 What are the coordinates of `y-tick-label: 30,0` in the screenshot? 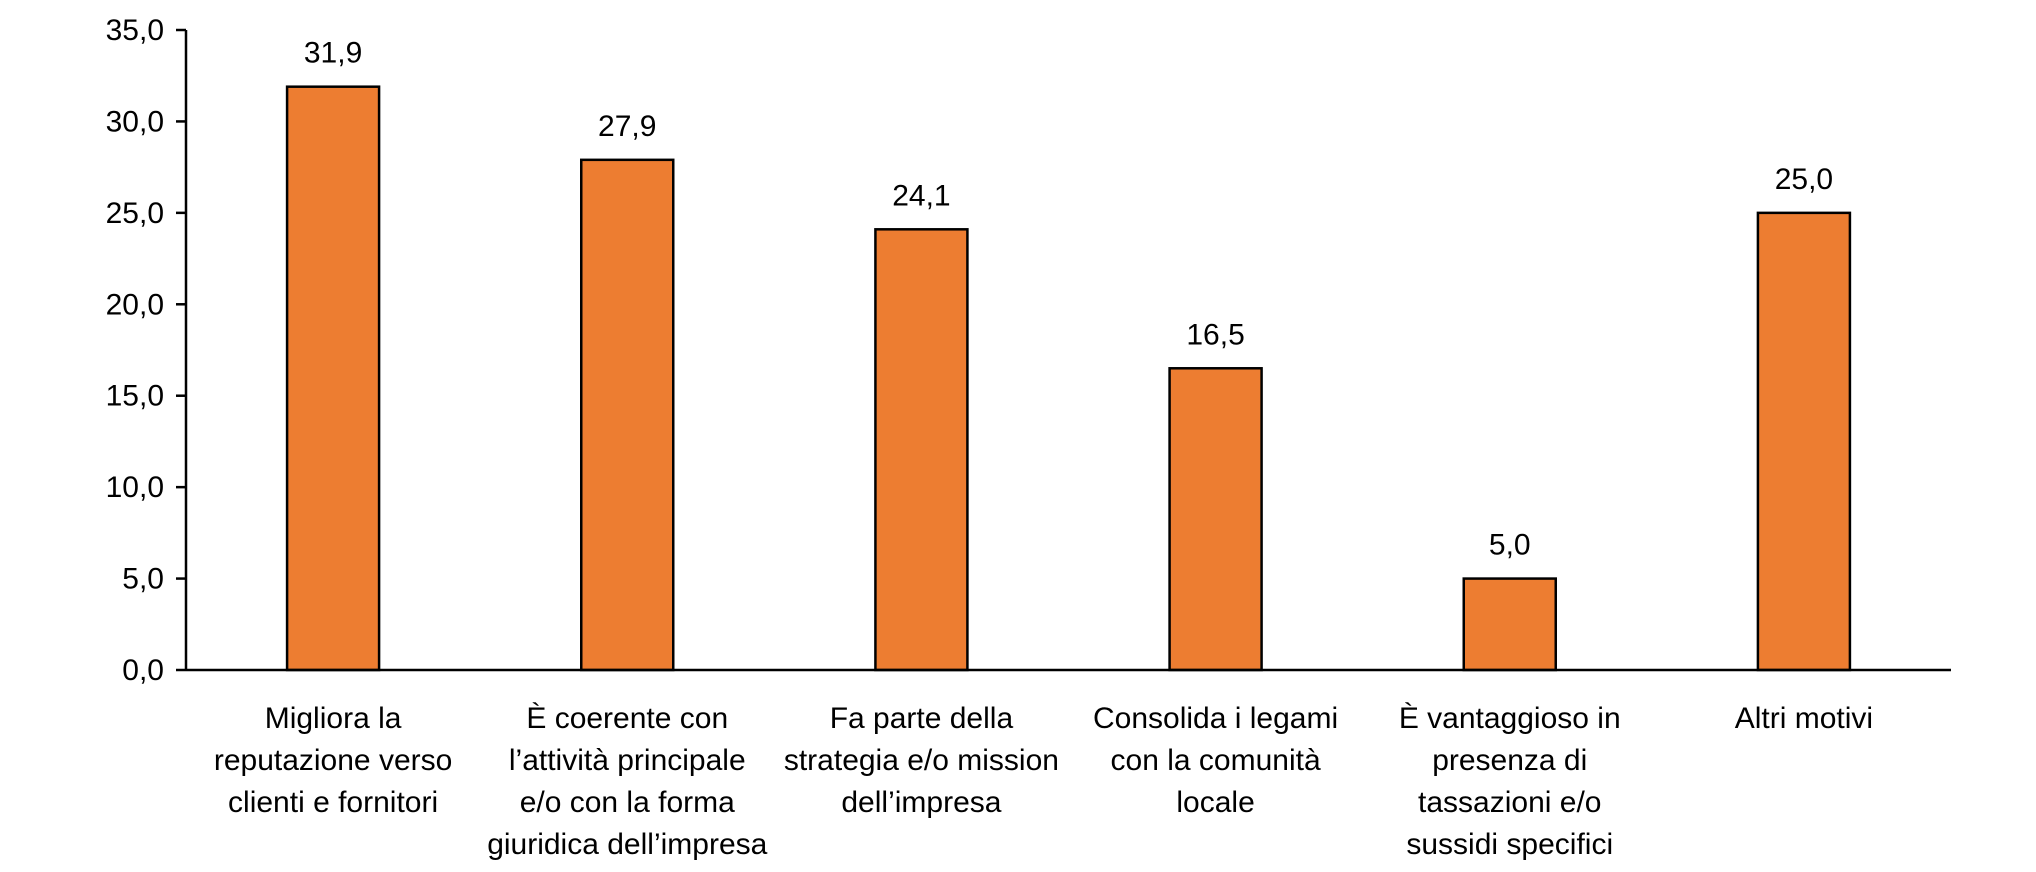 It's located at (135, 121).